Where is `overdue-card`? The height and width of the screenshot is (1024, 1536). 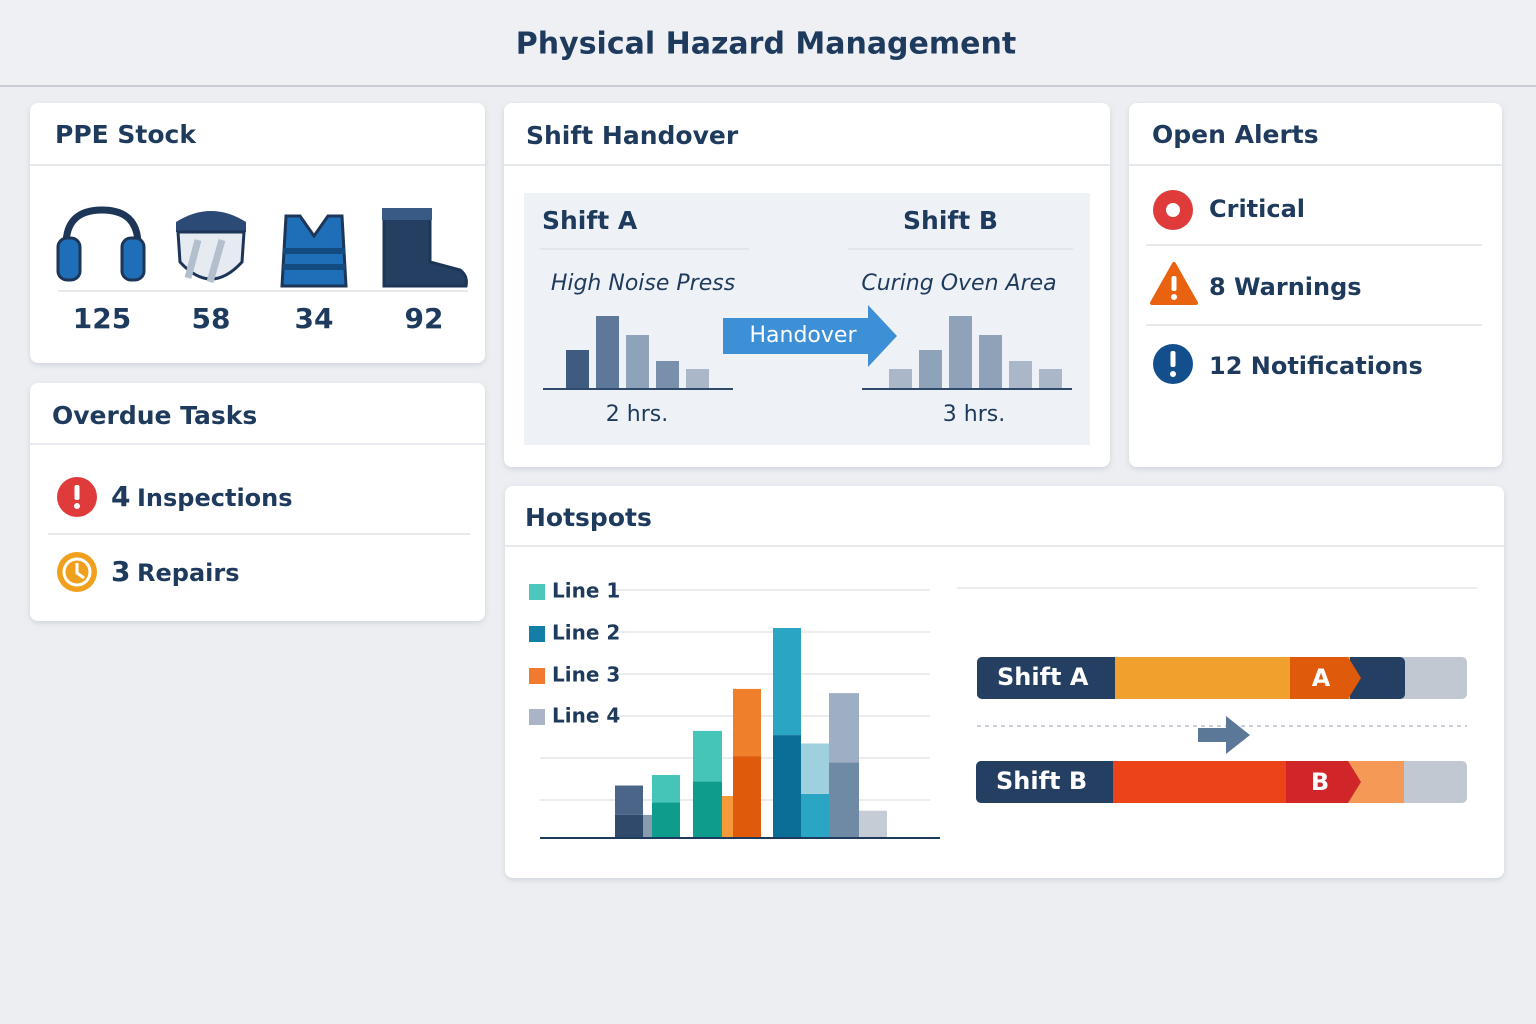
overdue-card is located at coordinates (257, 502).